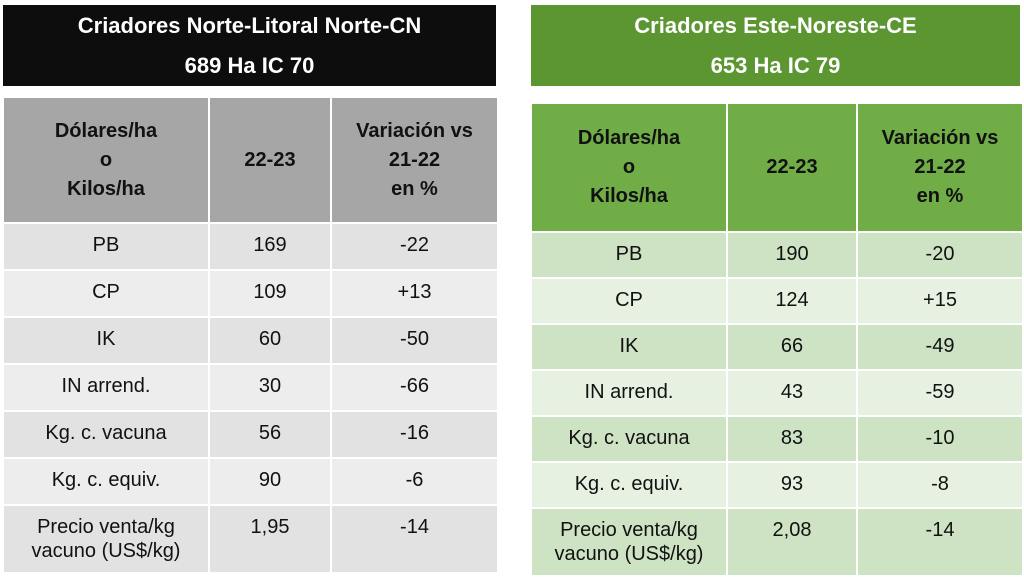 The width and height of the screenshot is (1024, 577). Describe the element at coordinates (940, 255) in the screenshot. I see `row-variation: -20` at that location.